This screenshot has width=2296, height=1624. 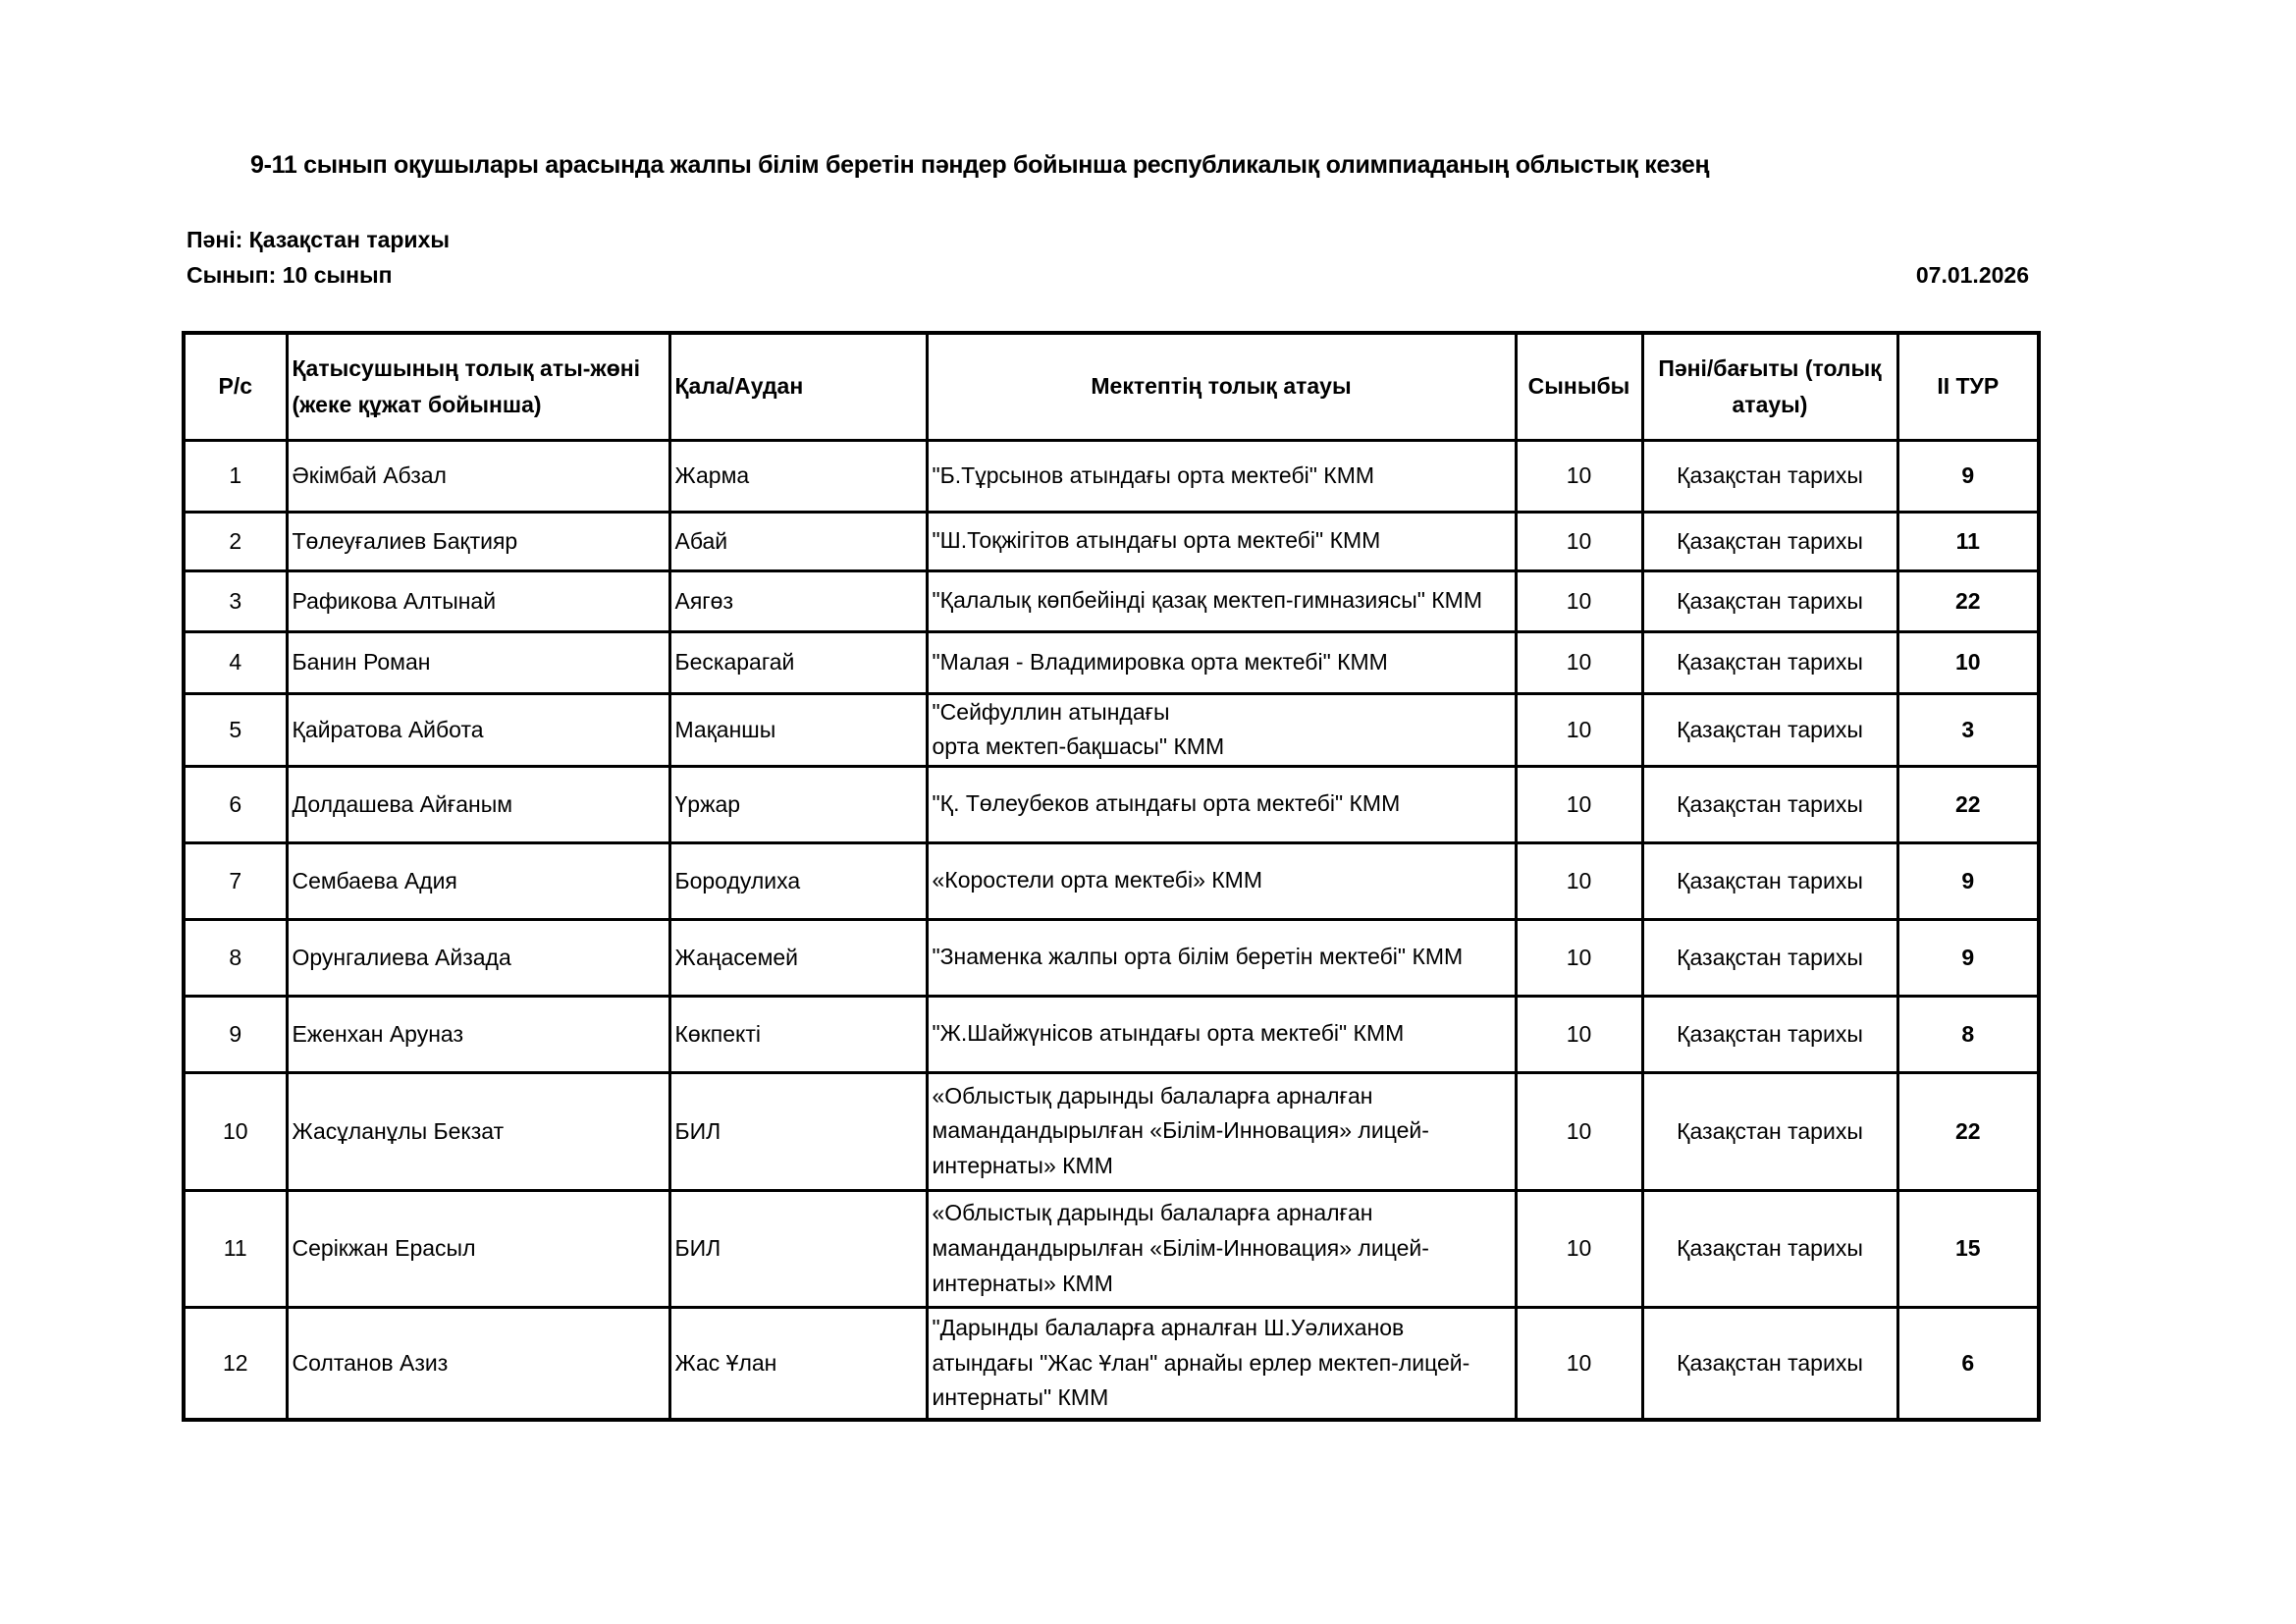 I want to click on round-2-score: 15, so click(x=1968, y=1248).